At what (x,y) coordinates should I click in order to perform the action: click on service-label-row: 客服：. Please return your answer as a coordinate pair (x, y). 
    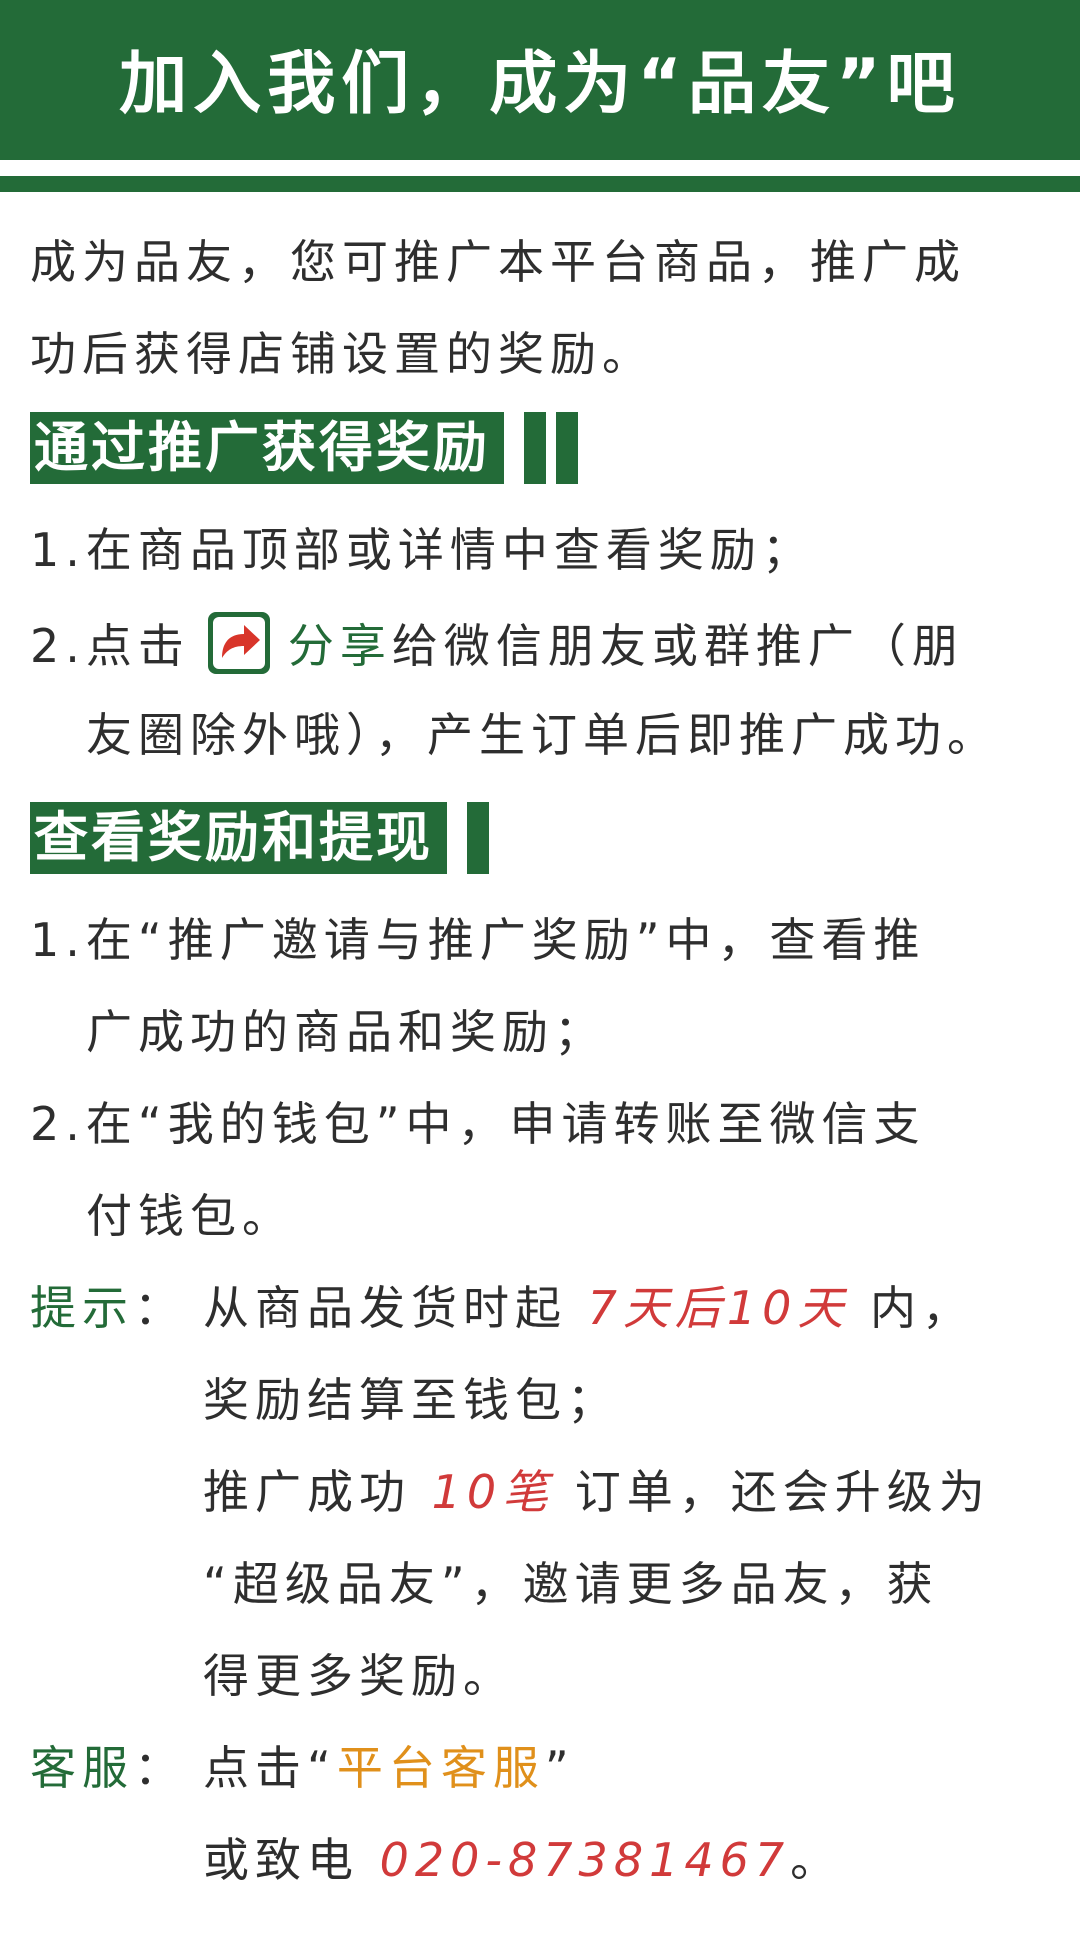
    Looking at the image, I should click on (108, 1768).